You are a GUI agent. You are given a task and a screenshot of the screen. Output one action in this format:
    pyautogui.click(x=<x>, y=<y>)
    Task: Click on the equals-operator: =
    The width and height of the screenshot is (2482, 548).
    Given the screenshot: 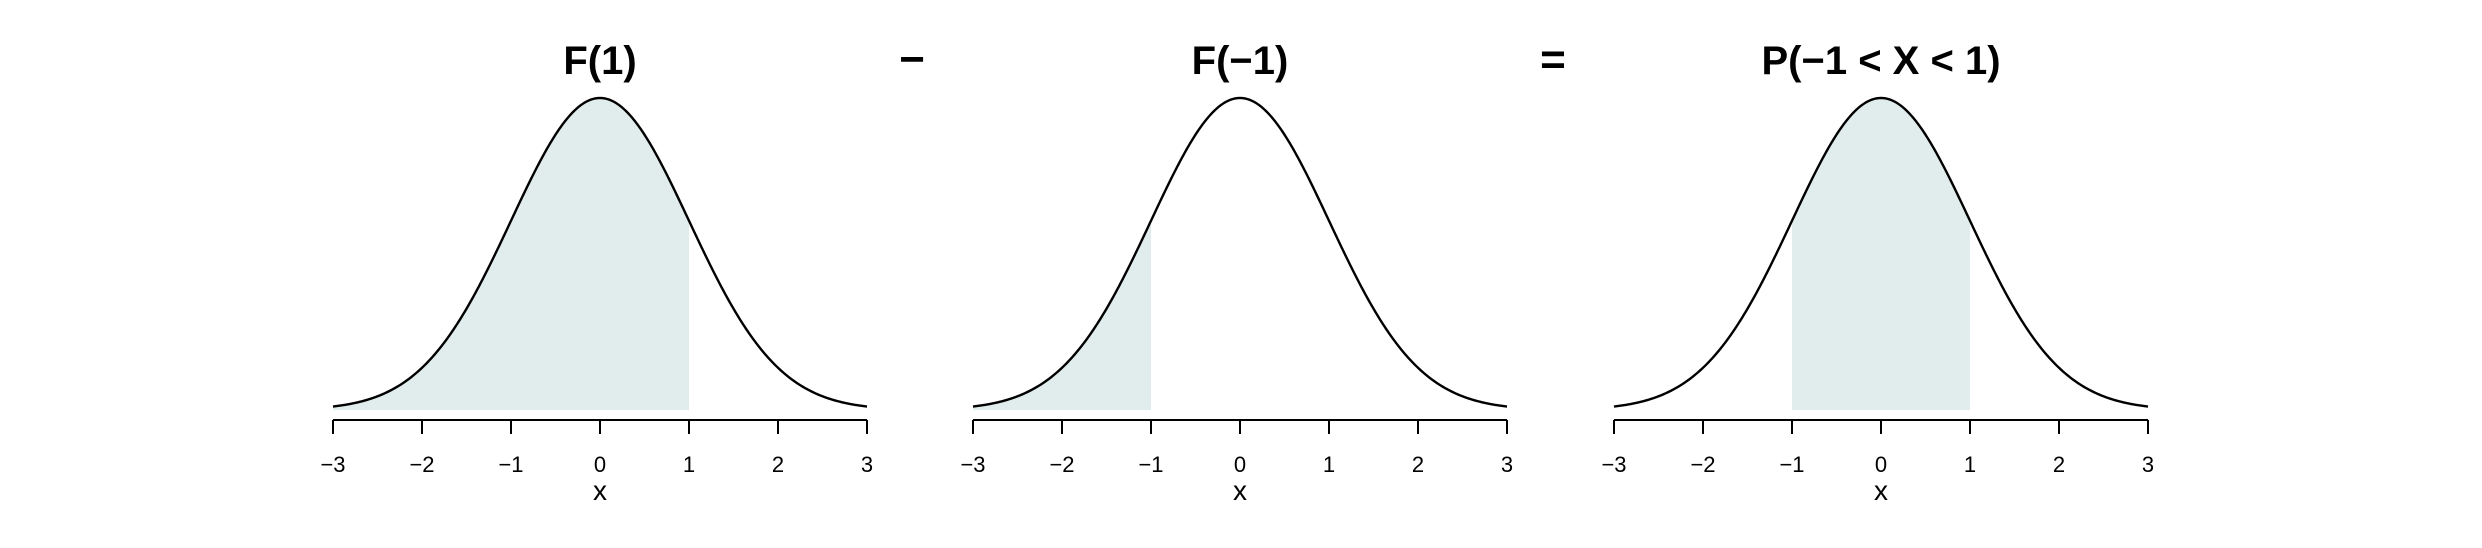 What is the action you would take?
    pyautogui.click(x=1553, y=59)
    